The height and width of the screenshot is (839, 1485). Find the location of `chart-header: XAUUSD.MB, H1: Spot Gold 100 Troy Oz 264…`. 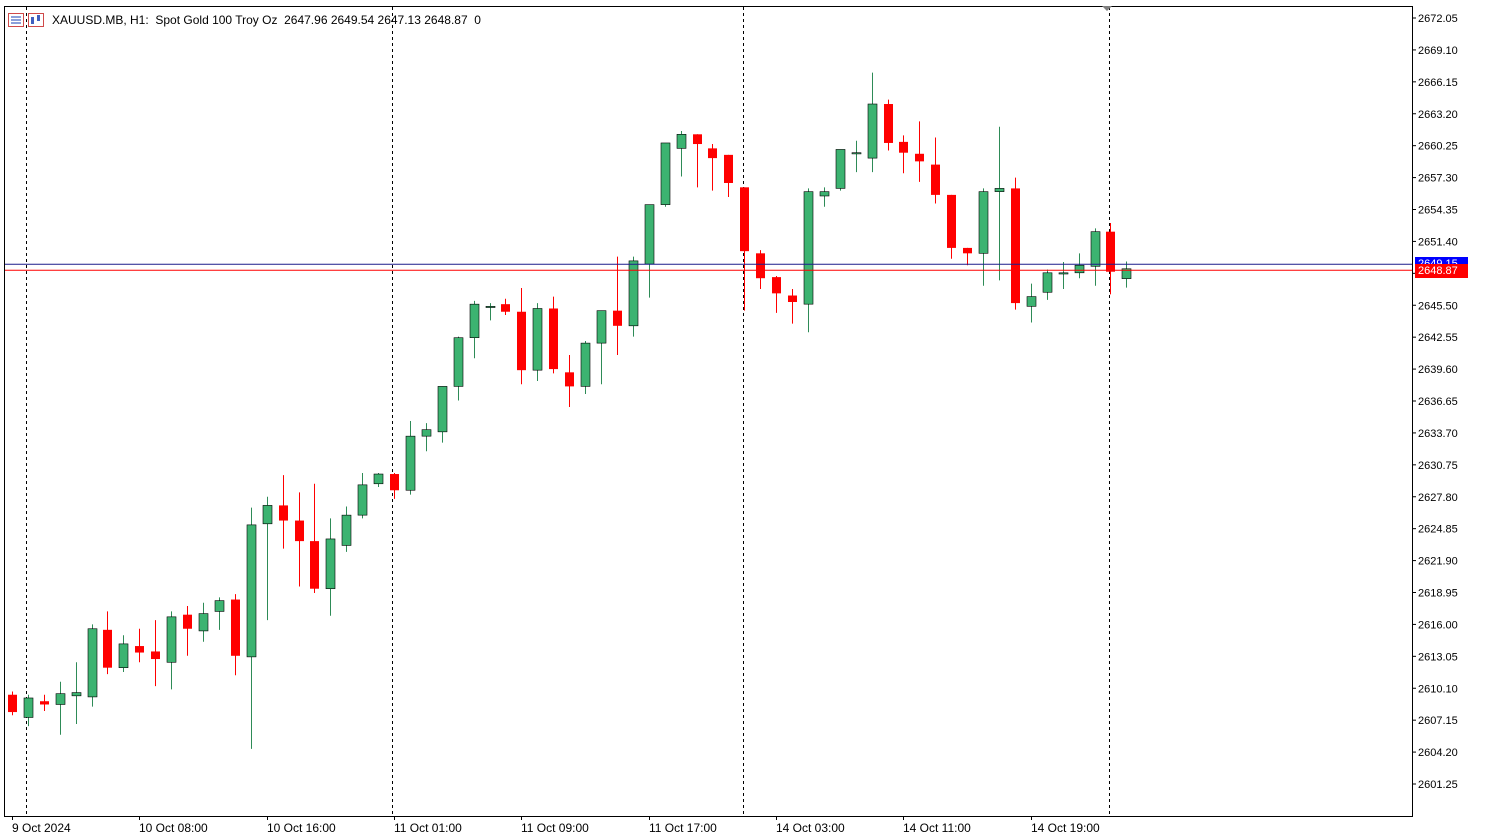

chart-header: XAUUSD.MB, H1: Spot Gold 100 Troy Oz 264… is located at coordinates (244, 20).